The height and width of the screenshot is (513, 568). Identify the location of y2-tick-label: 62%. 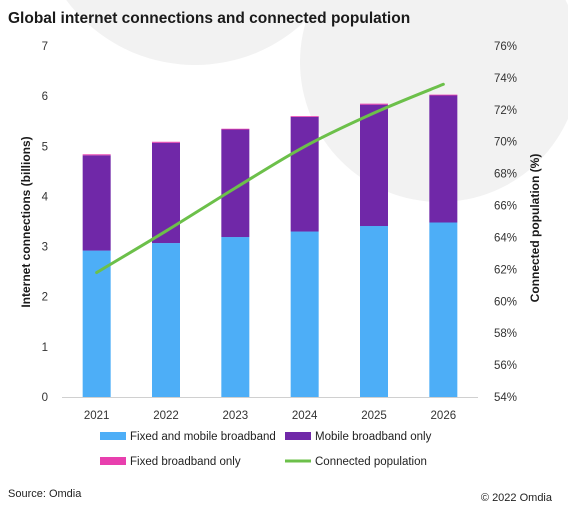
(505, 270).